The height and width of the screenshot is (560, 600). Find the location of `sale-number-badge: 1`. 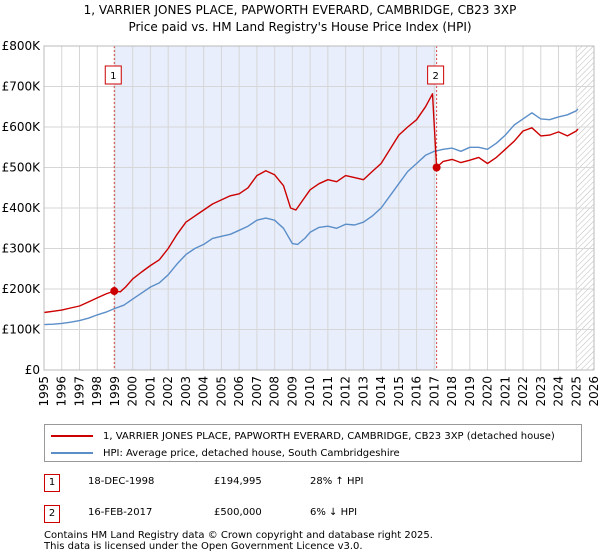

sale-number-badge: 1 is located at coordinates (52, 483).